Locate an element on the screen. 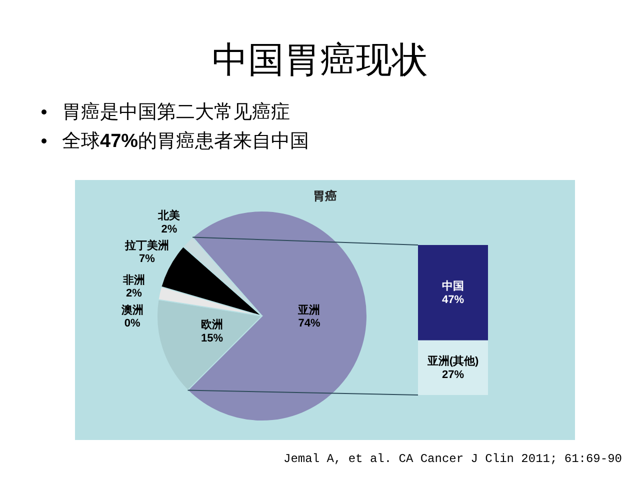  slice-label: 拉丁美洲 is located at coordinates (146, 245).